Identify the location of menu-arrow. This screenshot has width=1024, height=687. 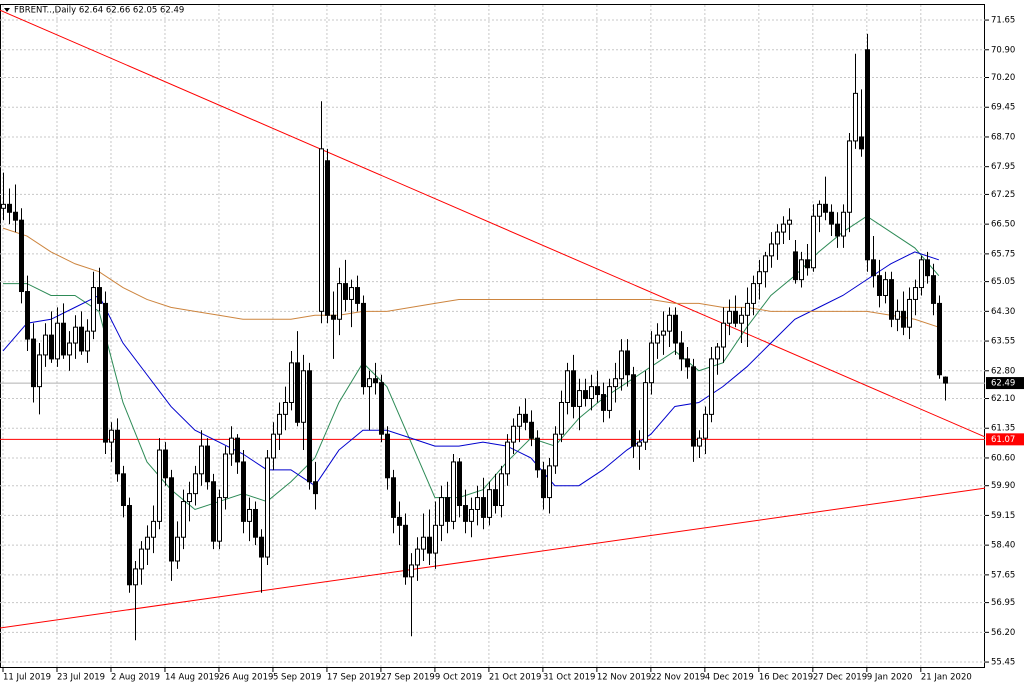
(7, 10).